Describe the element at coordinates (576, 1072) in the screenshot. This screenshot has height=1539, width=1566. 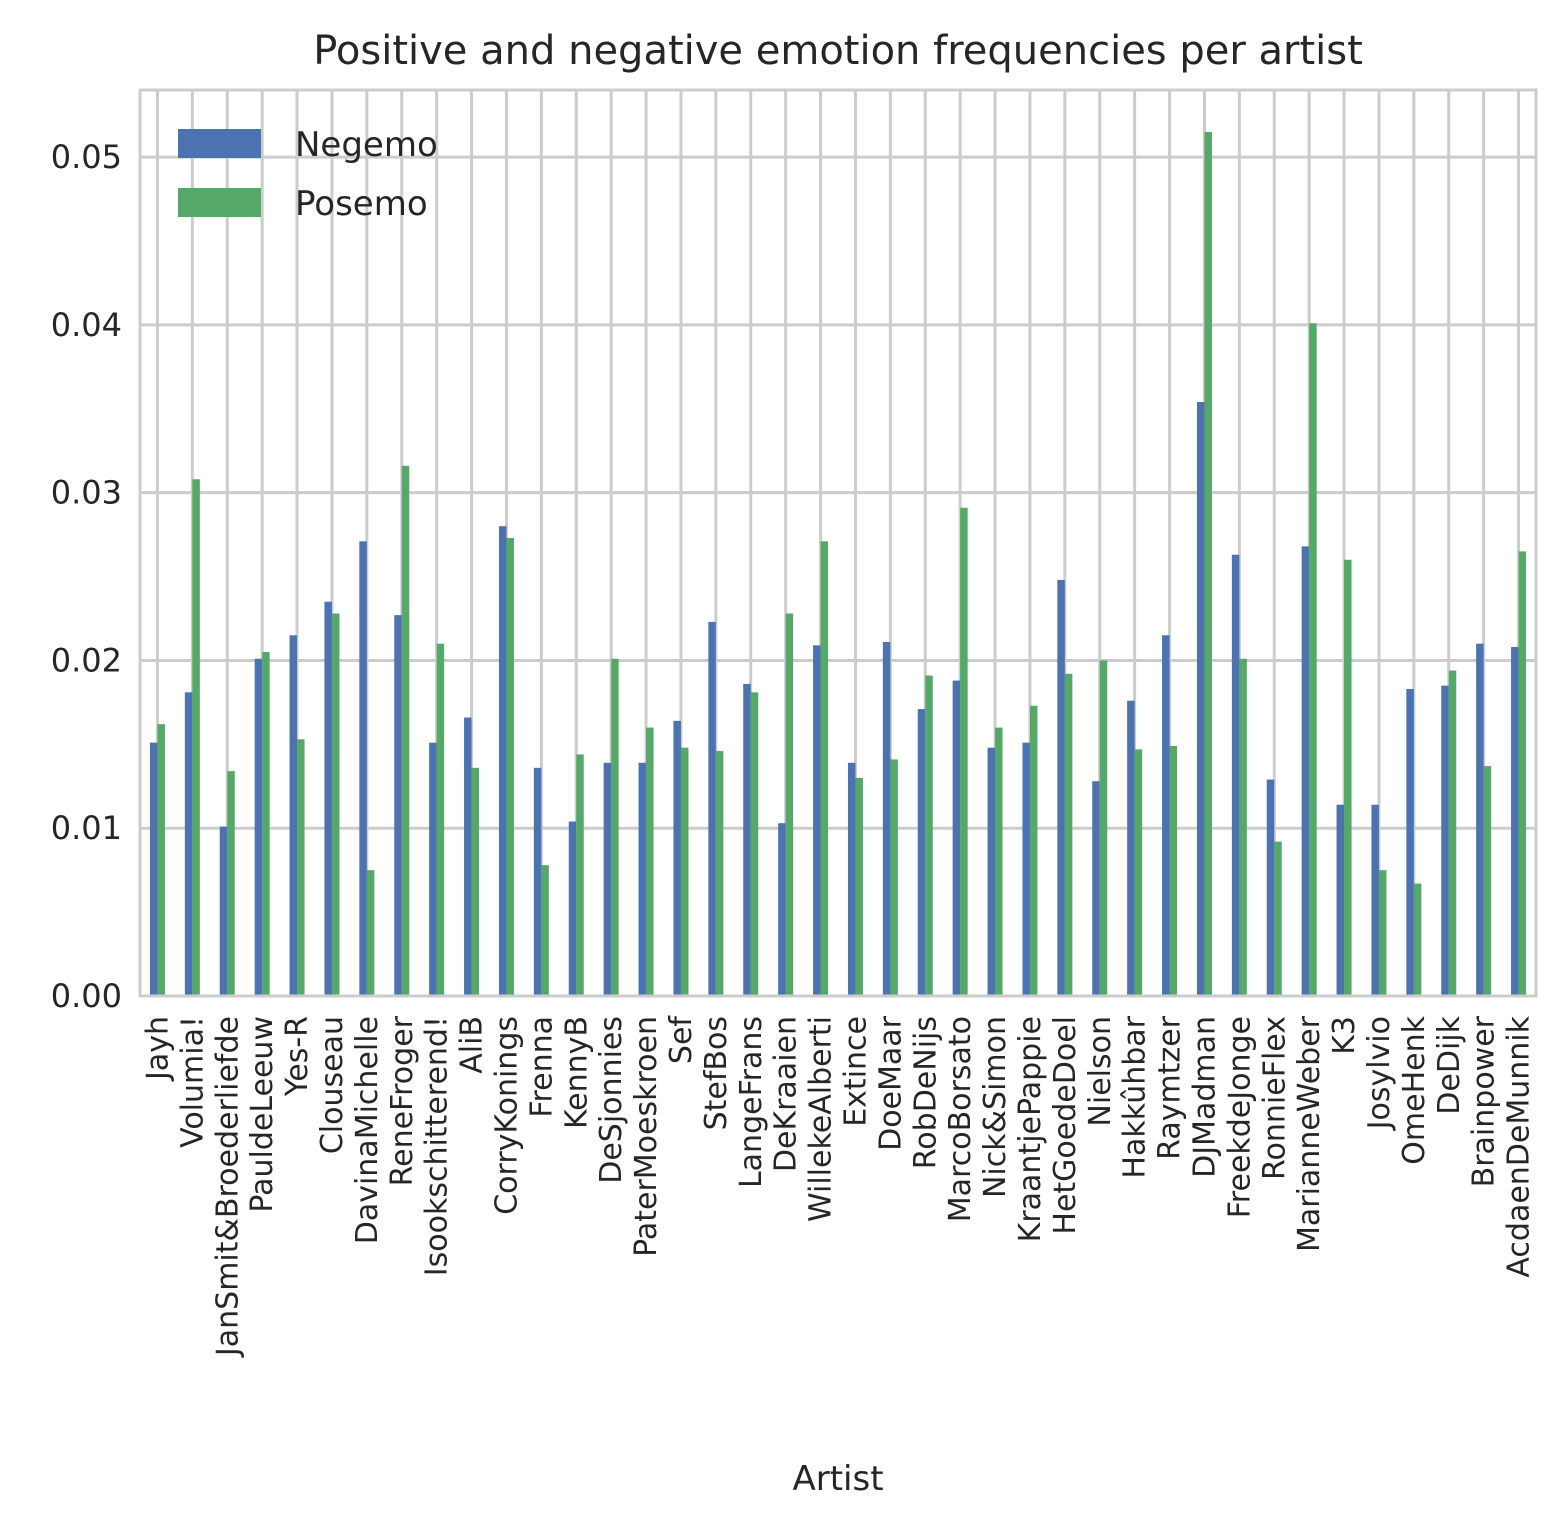
I see `x-tick-label: KennyB` at that location.